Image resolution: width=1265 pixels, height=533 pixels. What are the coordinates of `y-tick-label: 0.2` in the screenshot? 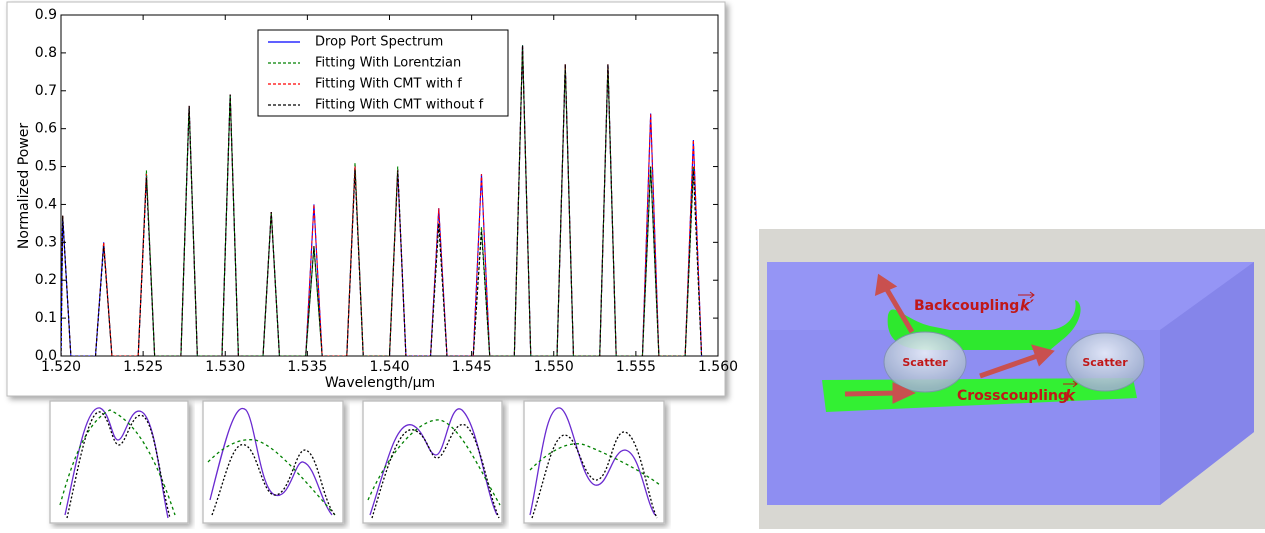 It's located at (46, 280).